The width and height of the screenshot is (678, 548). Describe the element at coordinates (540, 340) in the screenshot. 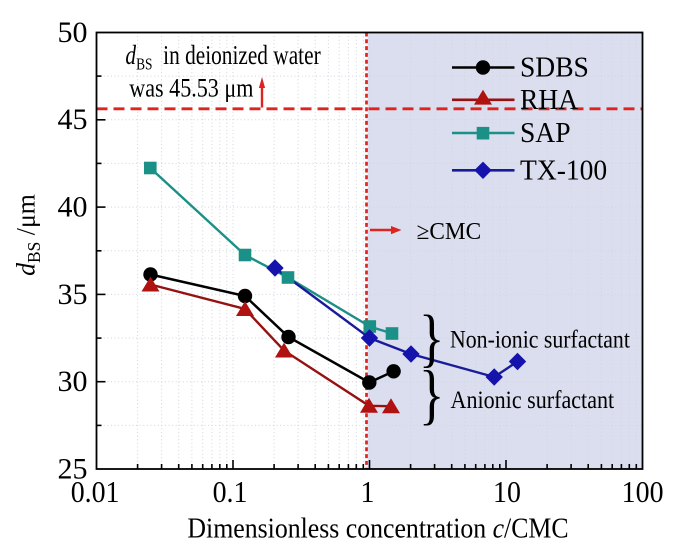

I see `svg-text: Non-ionic surfactant` at that location.